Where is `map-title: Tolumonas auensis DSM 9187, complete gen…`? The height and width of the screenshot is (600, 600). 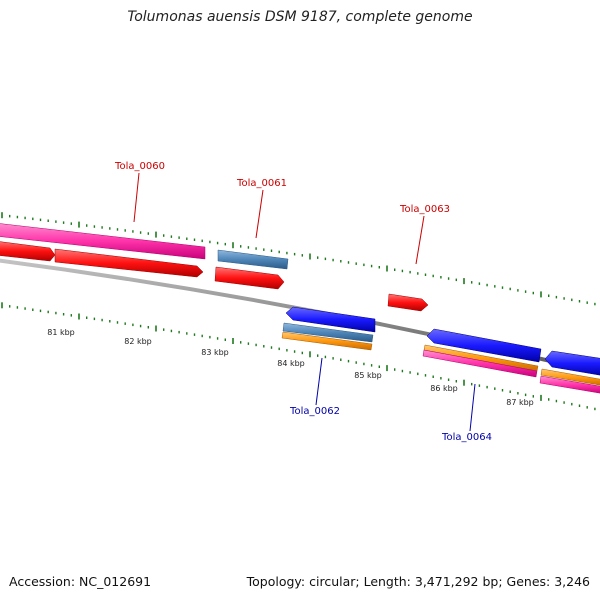
map-title: Tolumonas auensis DSM 9187, complete gen… is located at coordinates (300, 17).